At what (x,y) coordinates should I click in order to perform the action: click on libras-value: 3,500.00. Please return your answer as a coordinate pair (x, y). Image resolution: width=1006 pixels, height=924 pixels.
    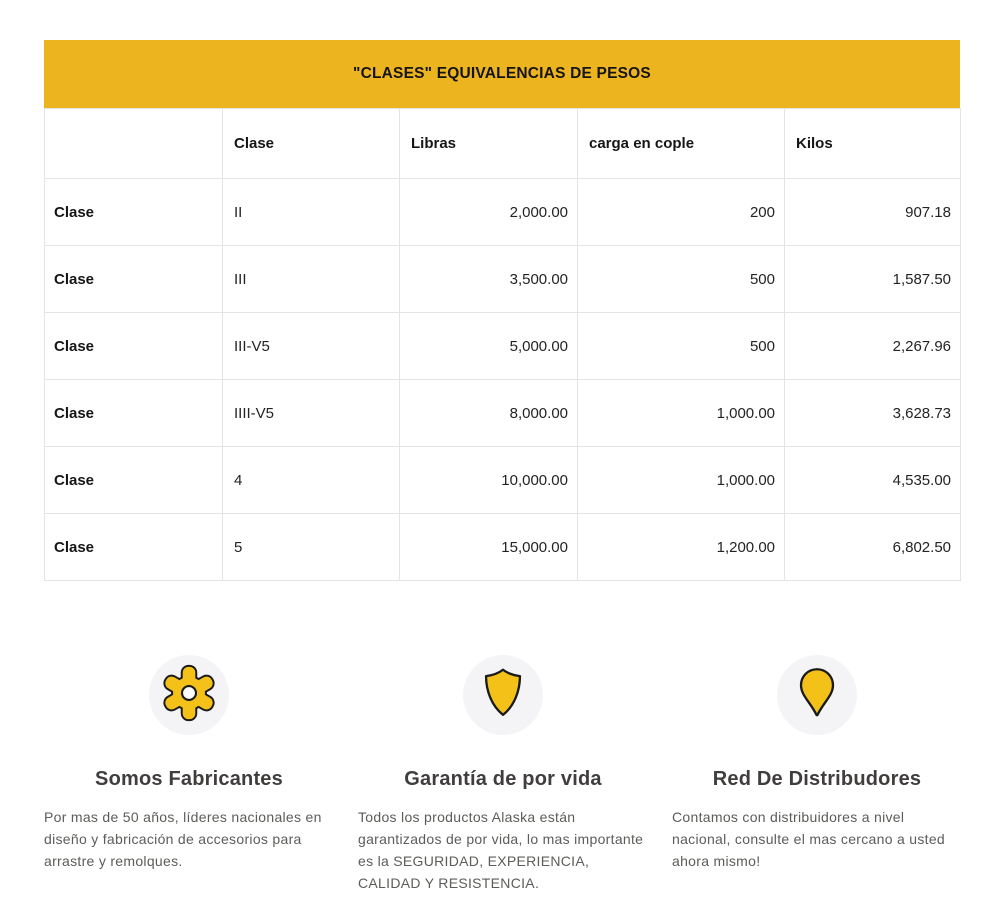
    Looking at the image, I should click on (488, 279).